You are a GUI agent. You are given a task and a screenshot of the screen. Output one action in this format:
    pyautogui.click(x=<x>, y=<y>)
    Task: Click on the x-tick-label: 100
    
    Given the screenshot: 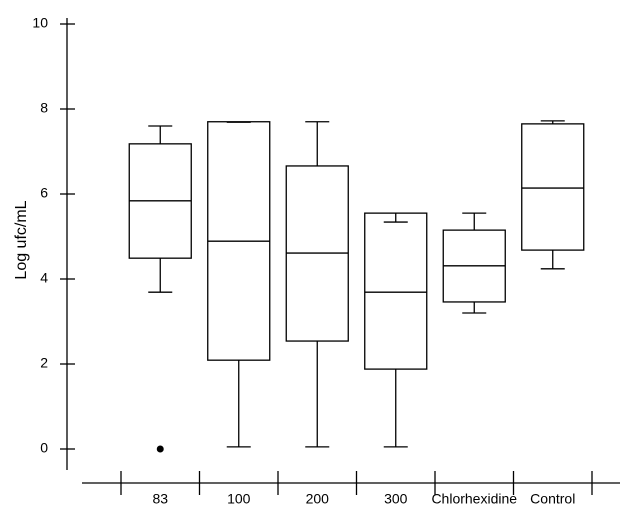 What is the action you would take?
    pyautogui.click(x=239, y=499)
    